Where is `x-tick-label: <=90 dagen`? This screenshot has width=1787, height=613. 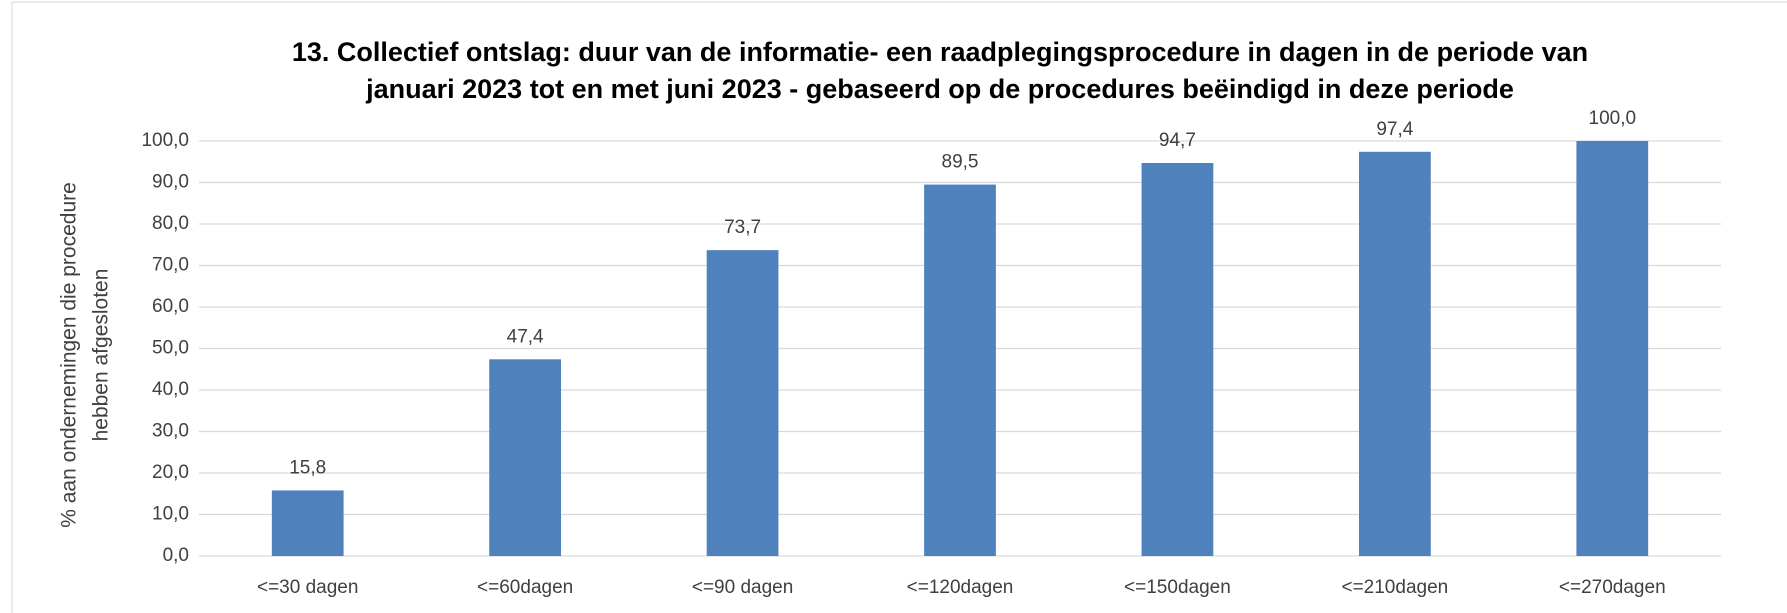
x-tick-label: <=90 dagen is located at coordinates (742, 587).